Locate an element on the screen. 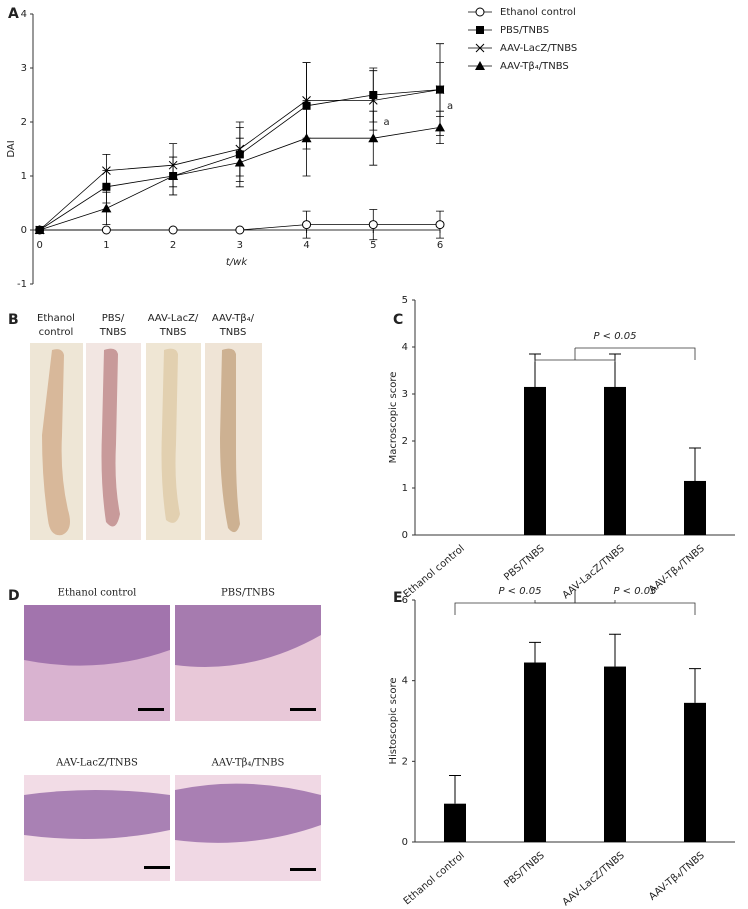 This screenshot has height=909, width=748. photo-label: AAV-LacZ/TNBS is located at coordinates (96, 763).